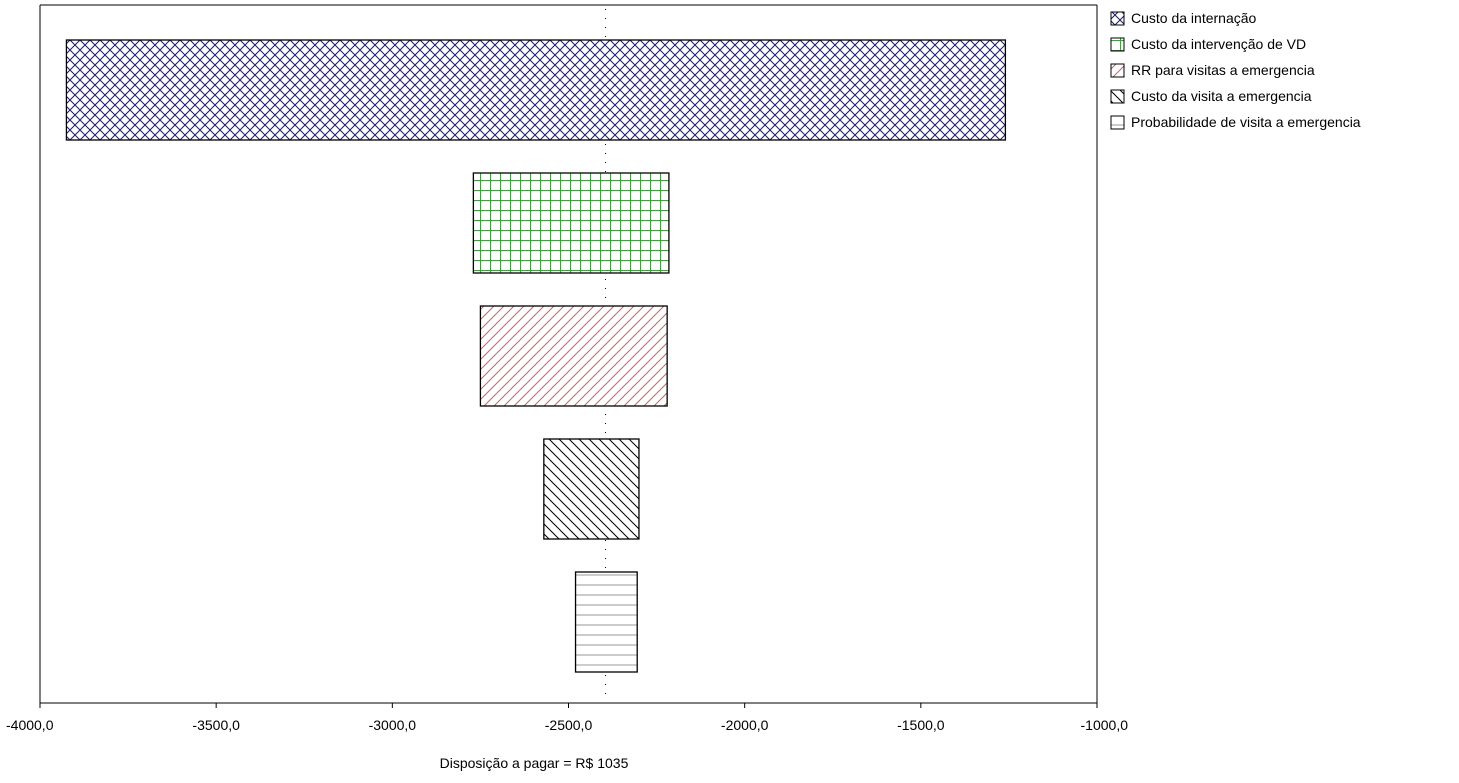 The image size is (1459, 783). What do you see at coordinates (393, 725) in the screenshot?
I see `x-tick-label: -3000,0` at bounding box center [393, 725].